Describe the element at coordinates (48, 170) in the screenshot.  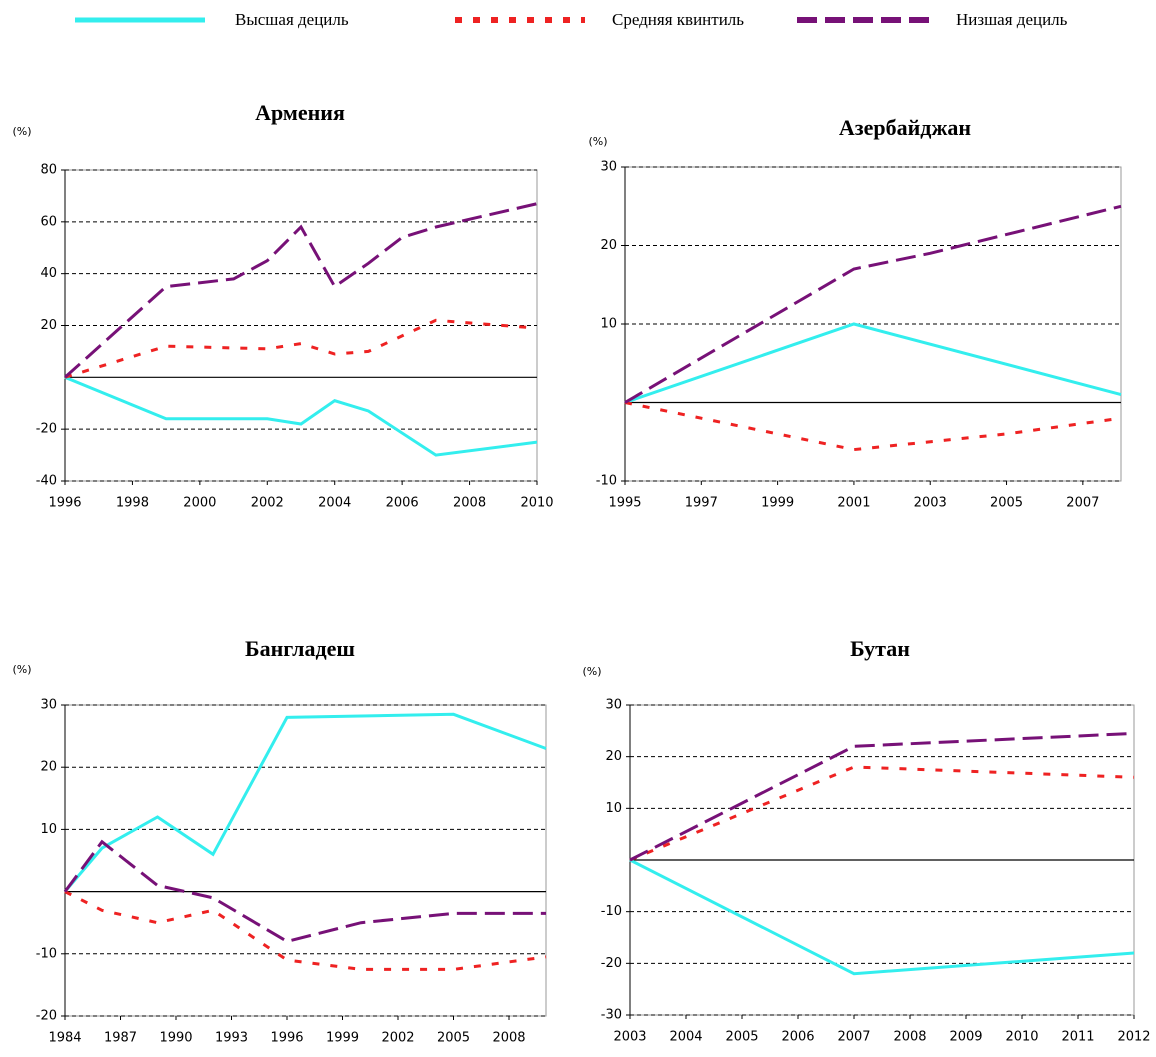
I see `y-tick-label: 80` at that location.